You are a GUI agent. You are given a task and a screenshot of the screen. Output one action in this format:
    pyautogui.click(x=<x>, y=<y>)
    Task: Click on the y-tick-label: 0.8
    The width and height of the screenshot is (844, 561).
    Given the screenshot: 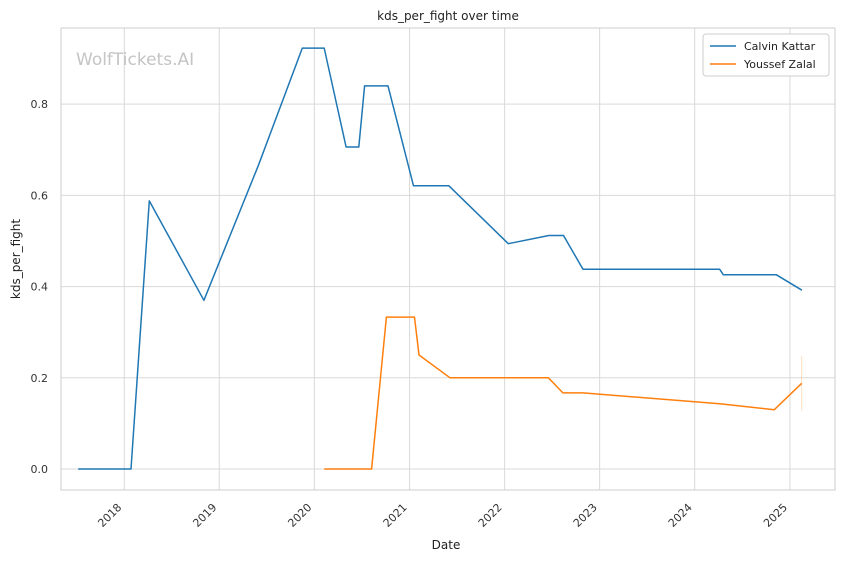 What is the action you would take?
    pyautogui.click(x=40, y=104)
    